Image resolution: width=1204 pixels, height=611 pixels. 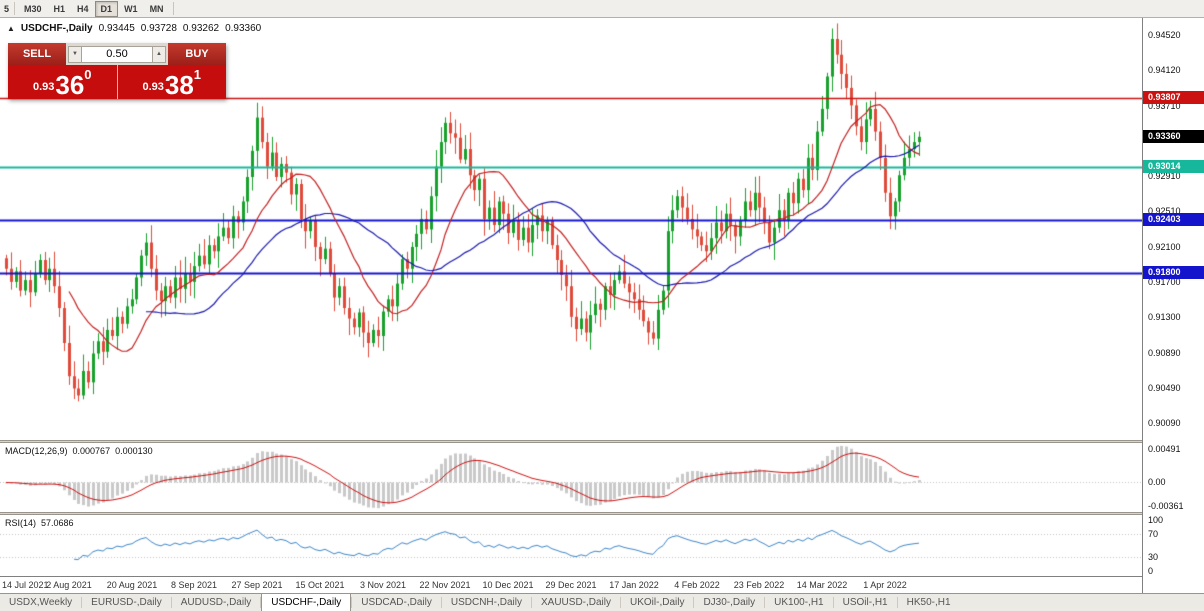 What do you see at coordinates (172, 82) in the screenshot?
I see `buy-price-display: 0.93 38 1` at bounding box center [172, 82].